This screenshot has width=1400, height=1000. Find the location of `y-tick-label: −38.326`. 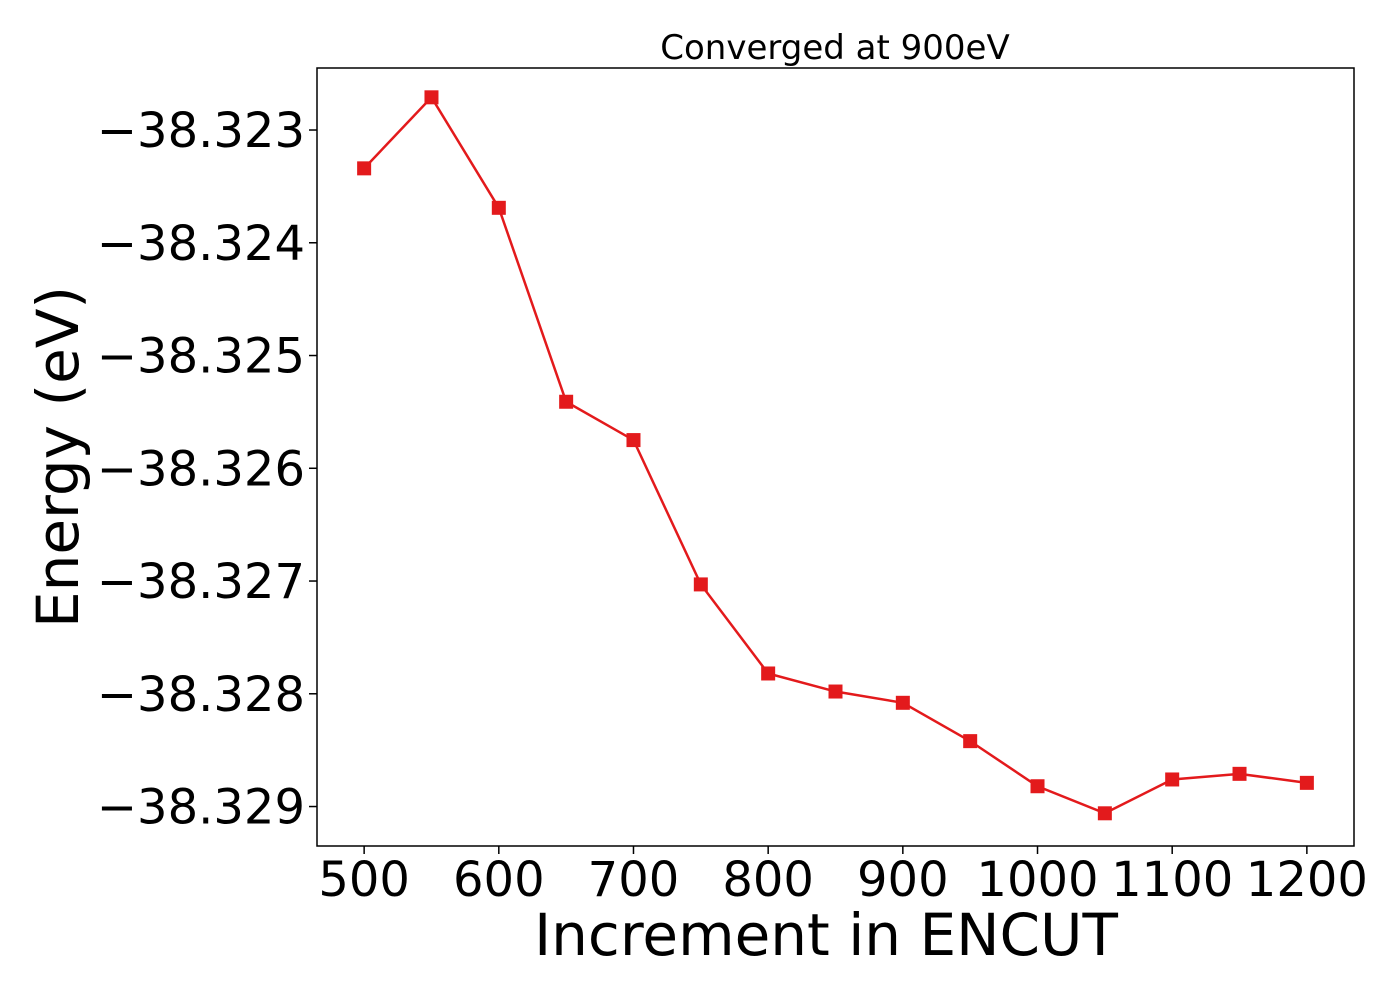

y-tick-label: −38.326 is located at coordinates (201, 469).